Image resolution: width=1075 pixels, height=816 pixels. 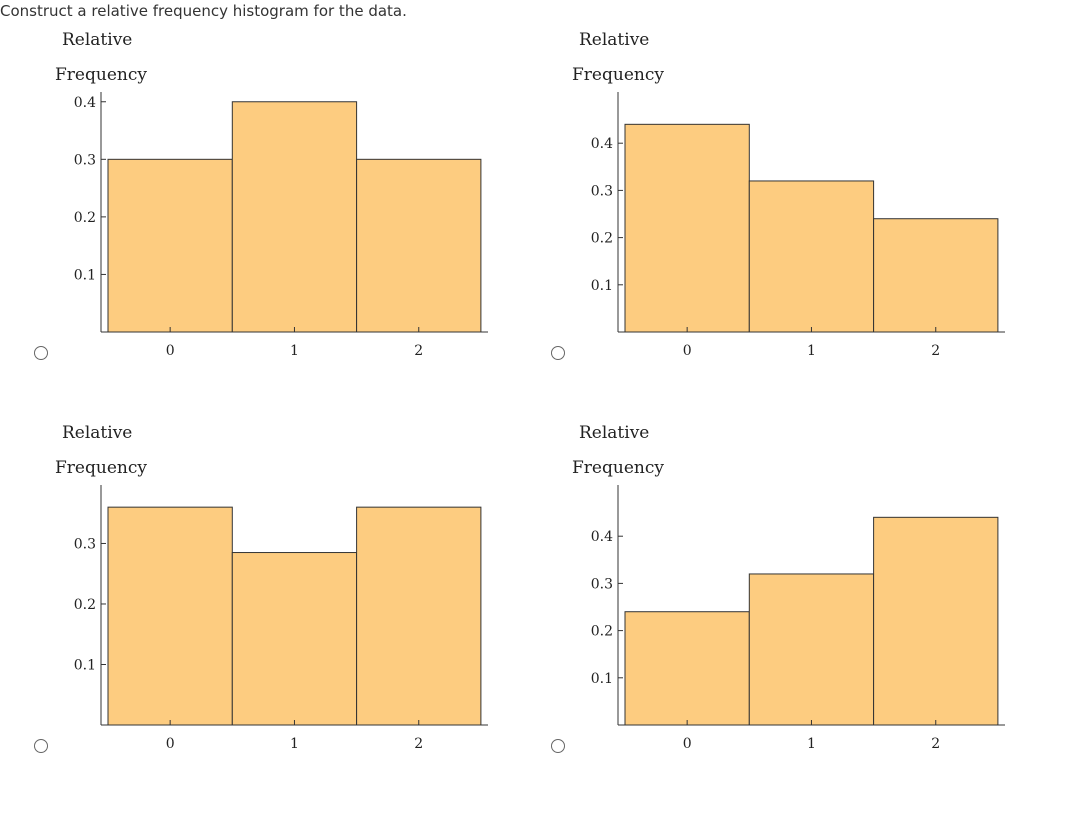 What do you see at coordinates (41, 353) in the screenshot?
I see `option-a-radio` at bounding box center [41, 353].